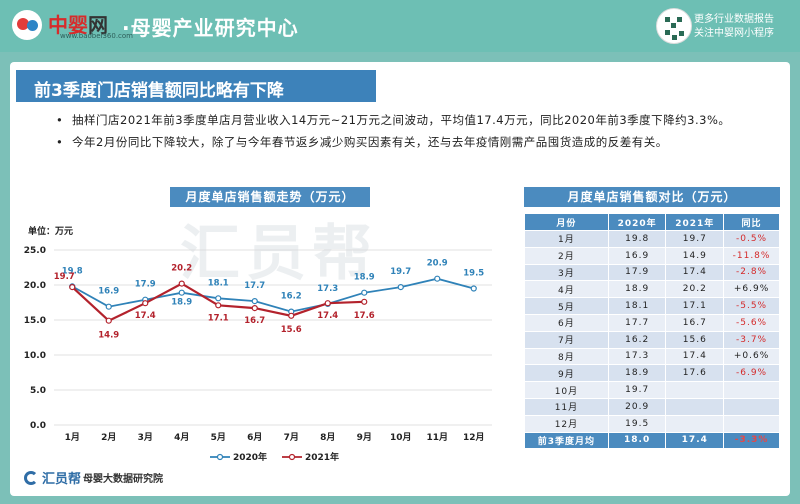 The height and width of the screenshot is (504, 800). I want to click on table-cell: 17.6, so click(695, 373).